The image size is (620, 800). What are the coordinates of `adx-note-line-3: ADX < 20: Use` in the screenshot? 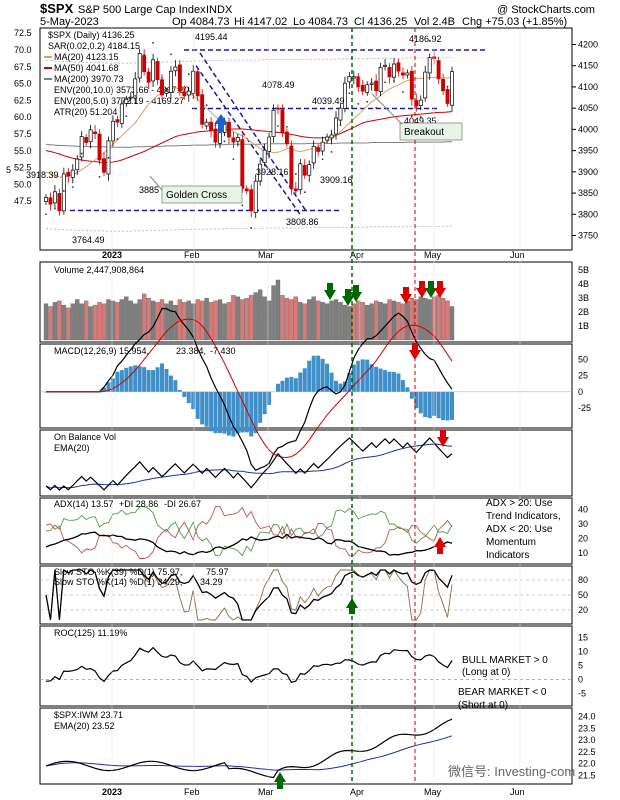 It's located at (519, 529).